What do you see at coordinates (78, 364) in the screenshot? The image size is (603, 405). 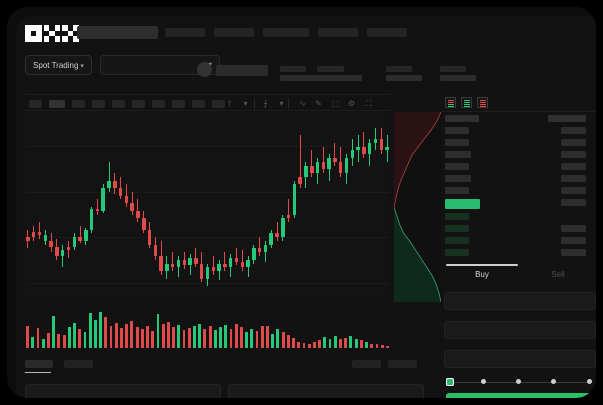 I see `lower-tab-order-history` at bounding box center [78, 364].